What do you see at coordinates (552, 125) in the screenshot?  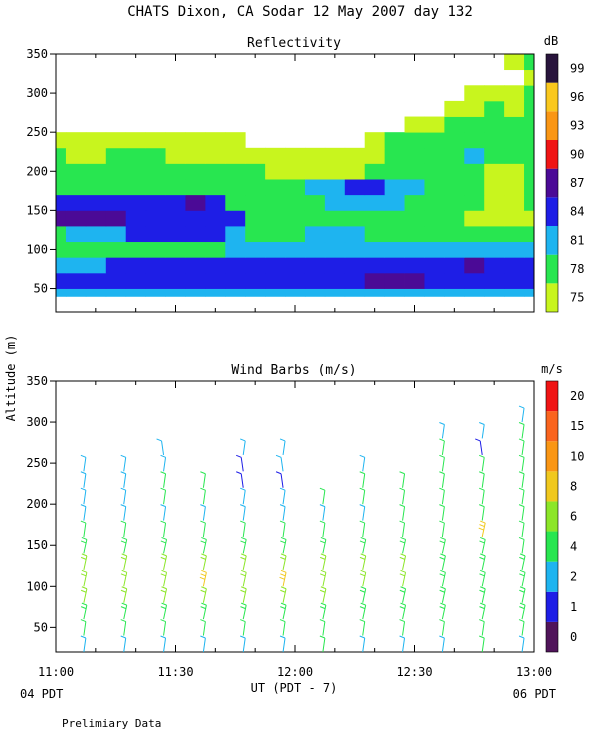 I see `reflectivity-colorbar-swatch` at bounding box center [552, 125].